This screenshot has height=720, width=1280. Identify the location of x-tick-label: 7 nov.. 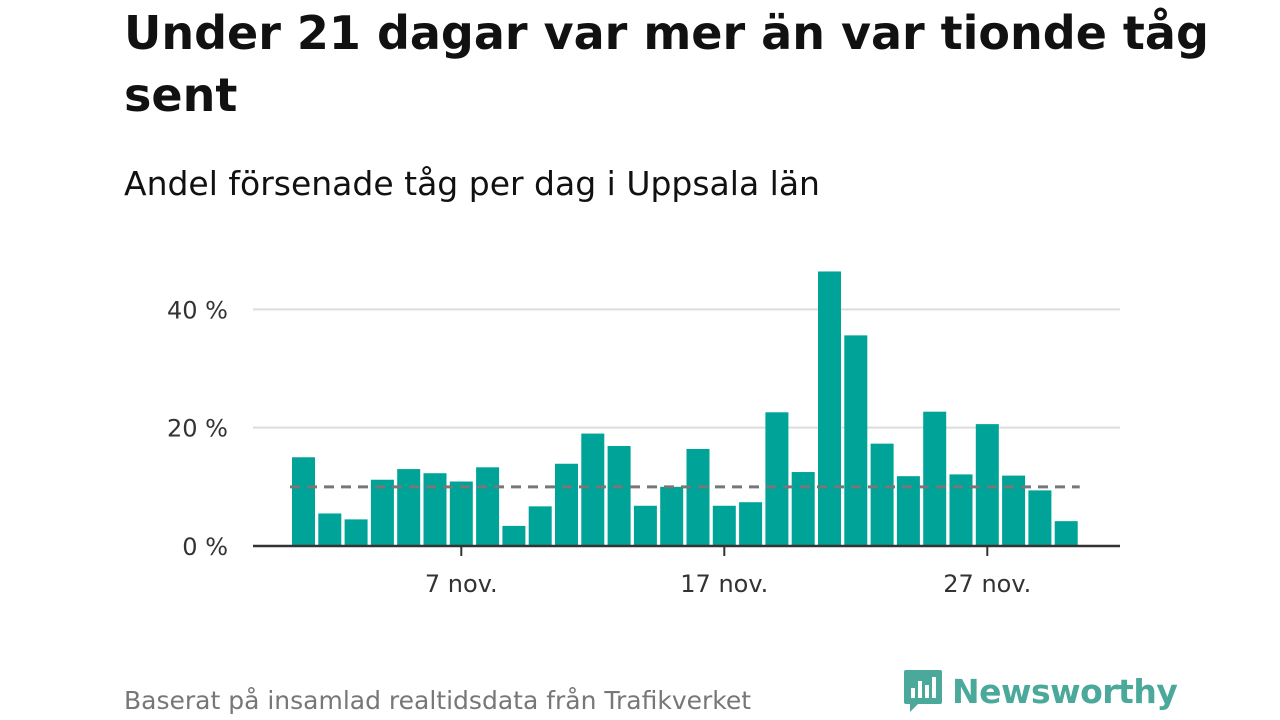
(461, 584).